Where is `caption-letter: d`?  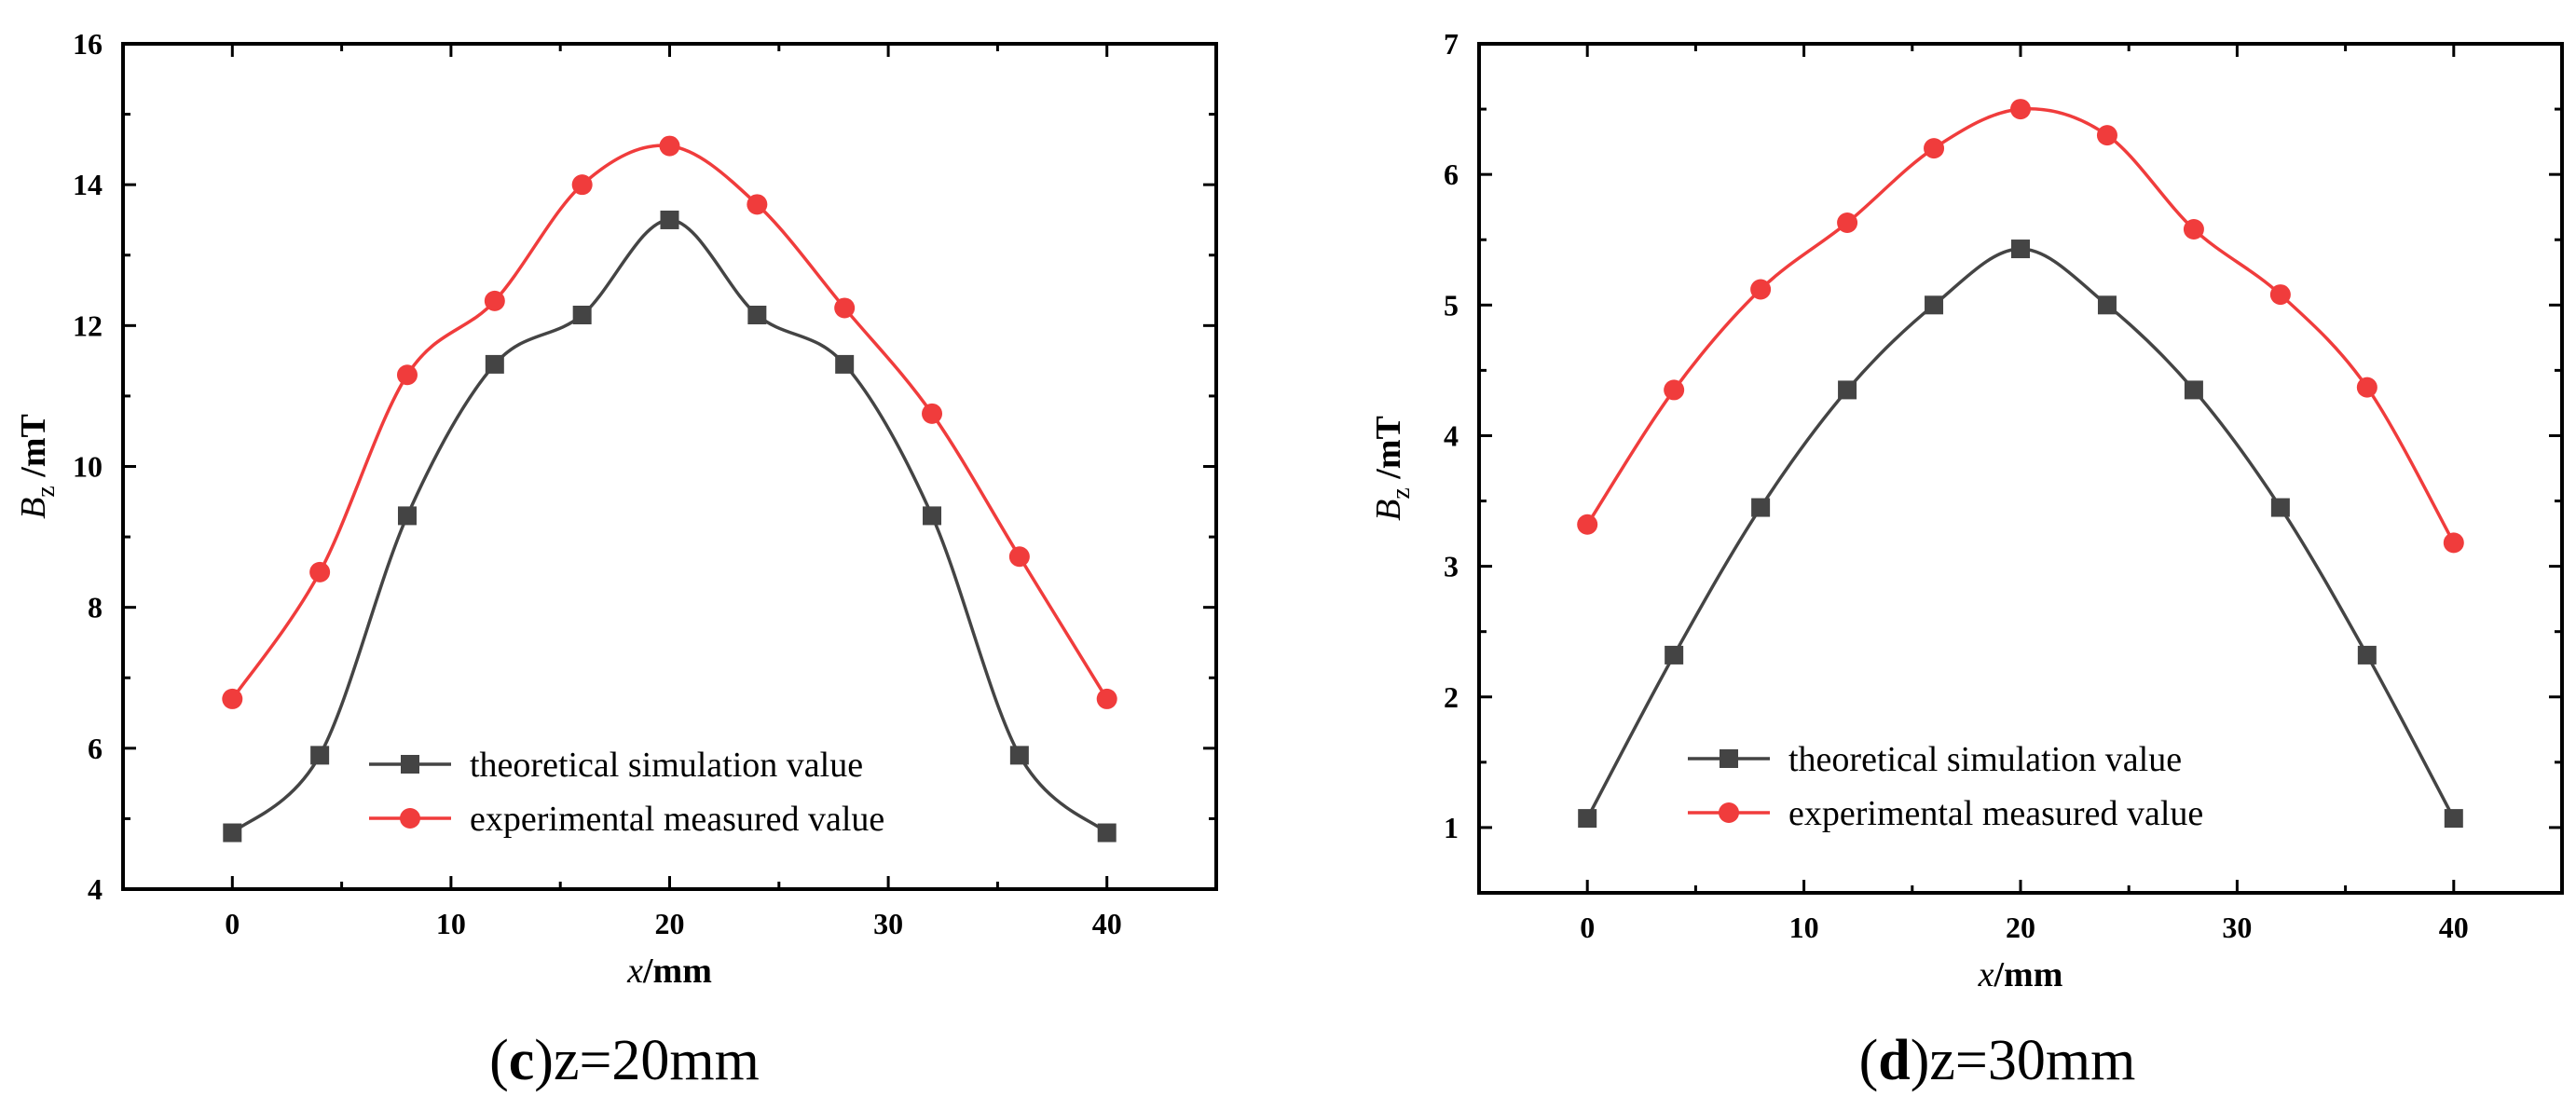 caption-letter: d is located at coordinates (1894, 1060).